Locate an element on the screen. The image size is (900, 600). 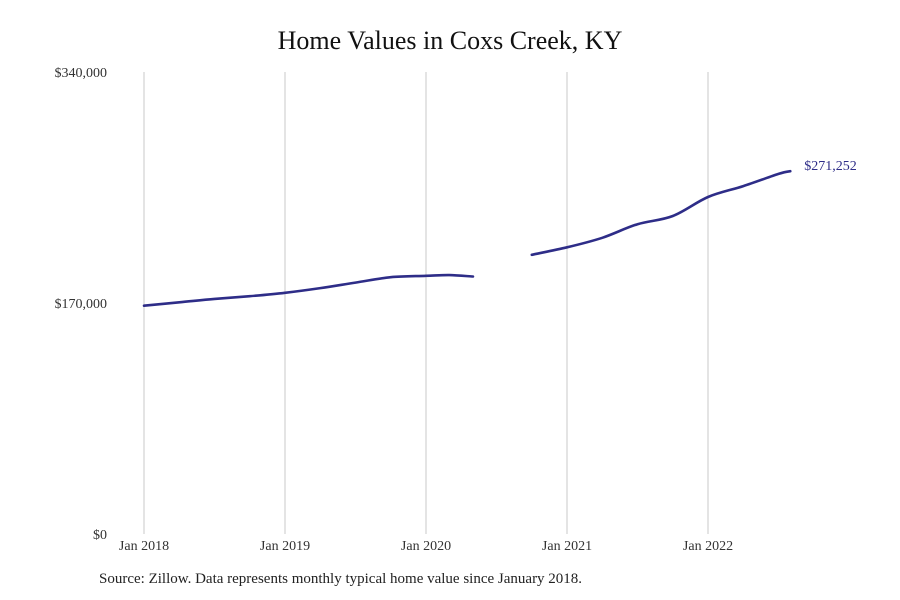
y-axis: $0 $170,000 $340,000 is located at coordinates (81, 304).